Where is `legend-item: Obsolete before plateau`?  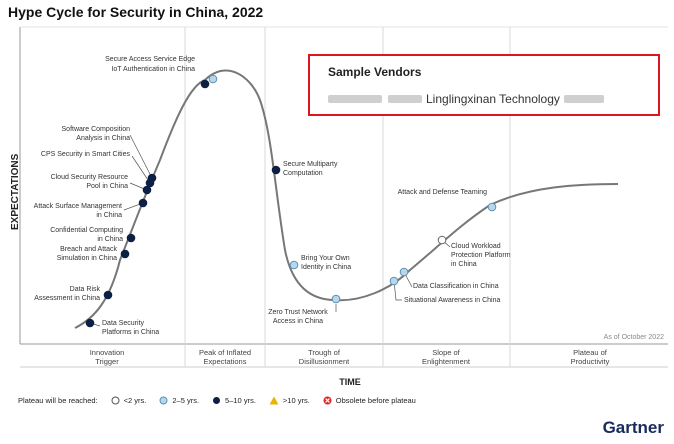
legend-item: Obsolete before plateau is located at coordinates (369, 400).